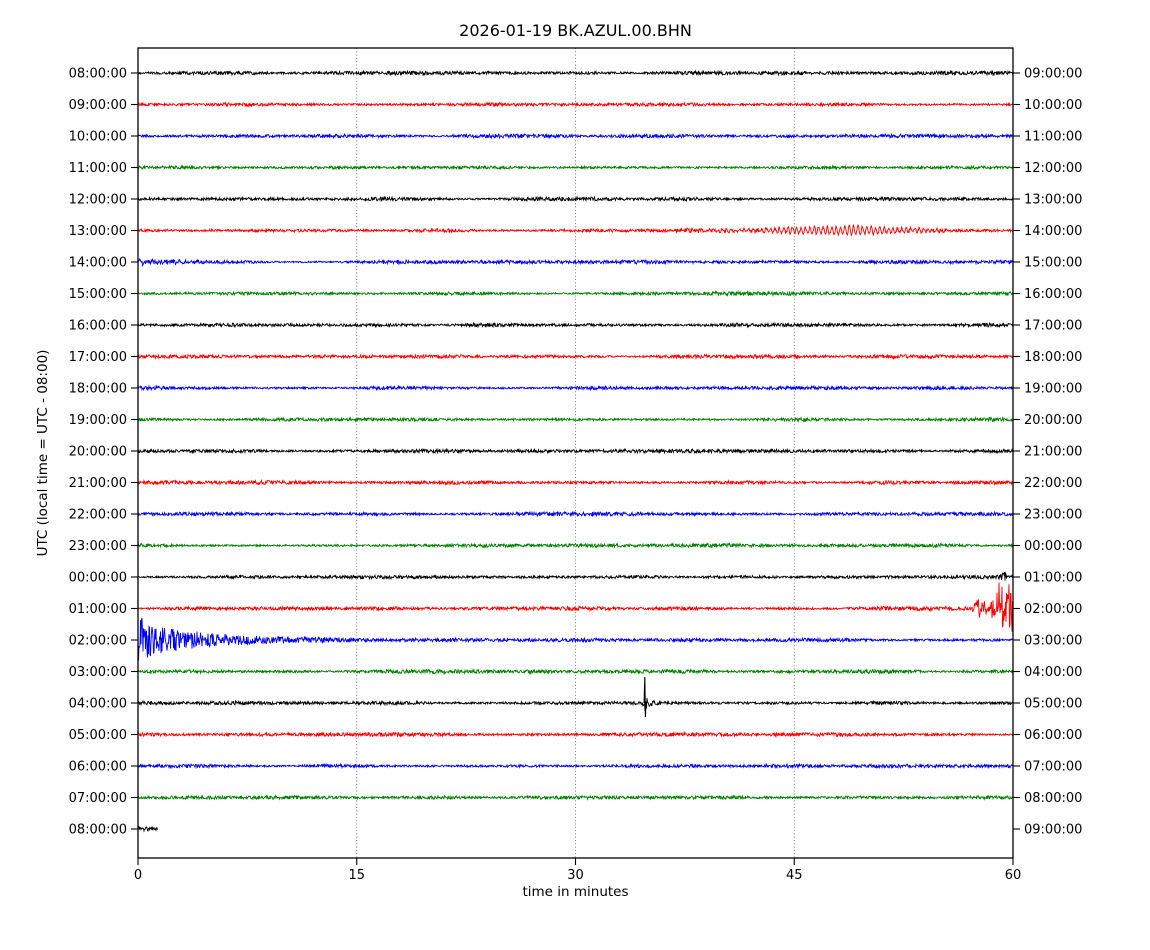  I want to click on left-tick-label: 23:00:00, so click(98, 546).